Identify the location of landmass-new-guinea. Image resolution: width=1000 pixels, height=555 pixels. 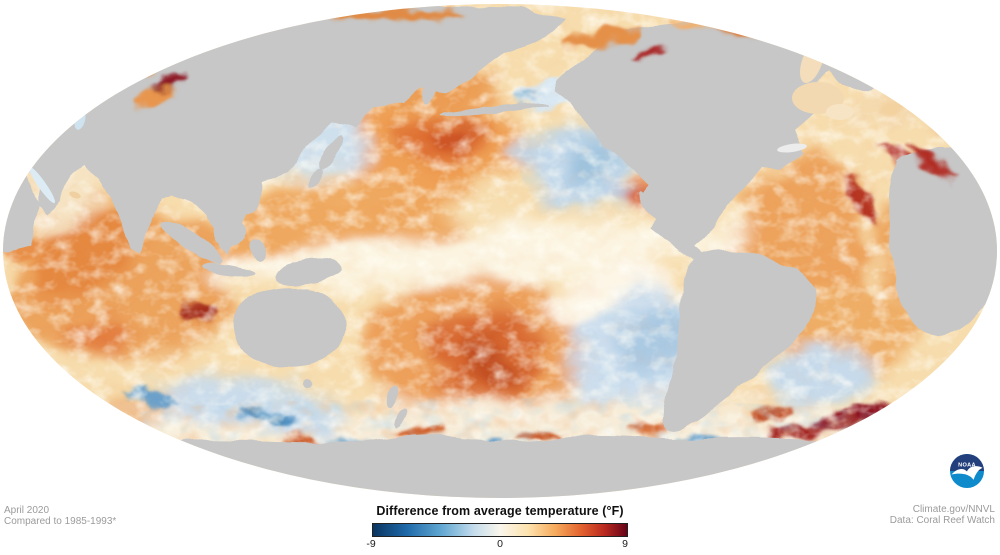
(307, 272).